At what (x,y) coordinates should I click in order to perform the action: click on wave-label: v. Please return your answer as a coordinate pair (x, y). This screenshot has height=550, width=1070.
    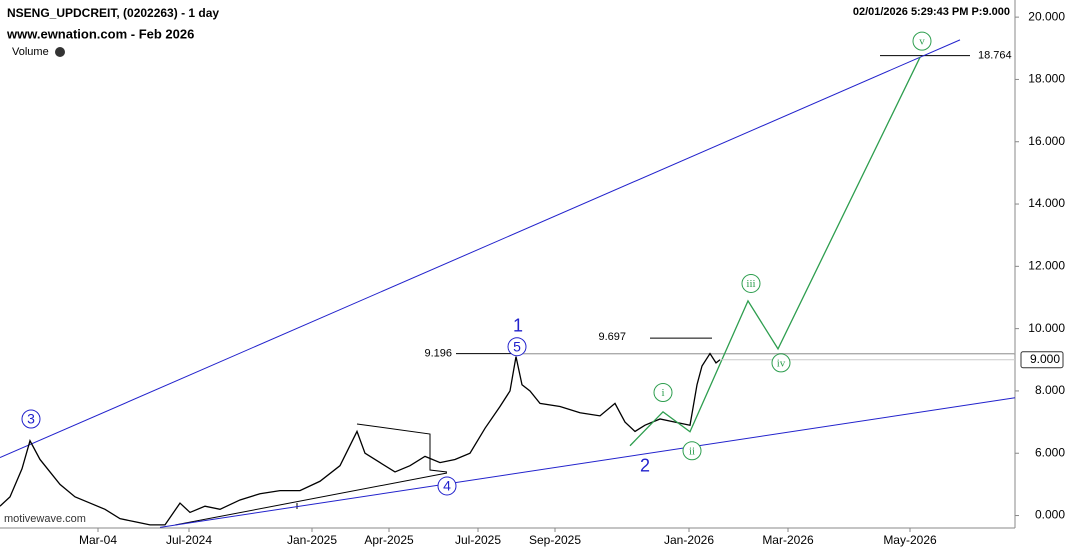
    Looking at the image, I should click on (922, 42).